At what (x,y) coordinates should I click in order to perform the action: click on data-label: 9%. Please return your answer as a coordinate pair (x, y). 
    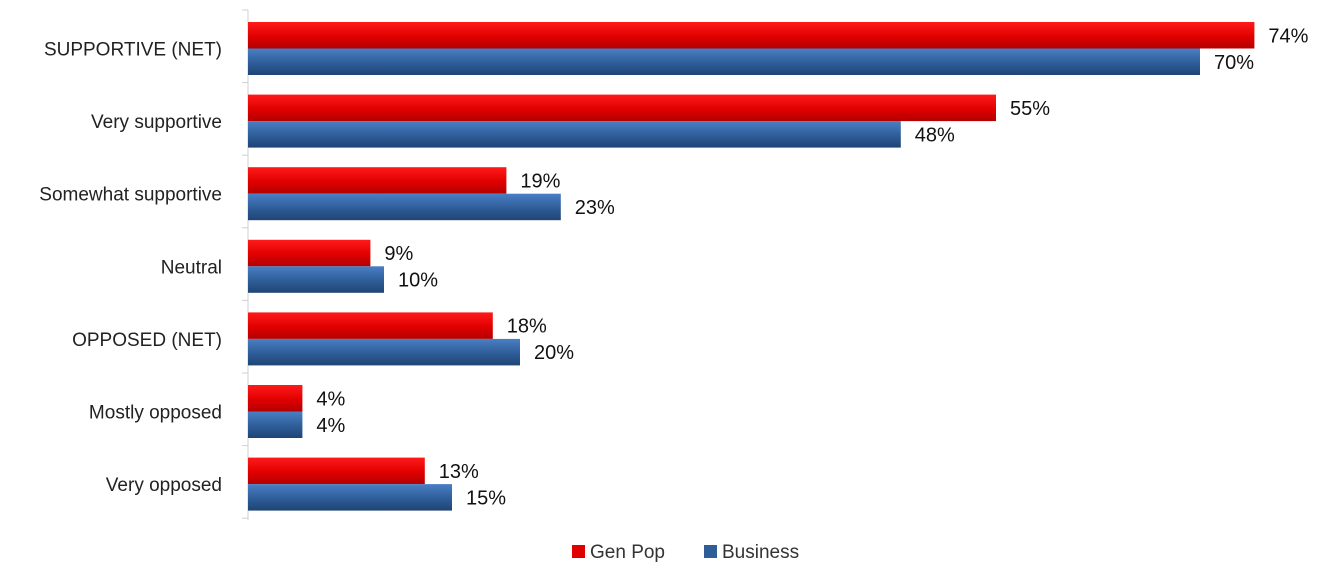
    Looking at the image, I should click on (398, 254).